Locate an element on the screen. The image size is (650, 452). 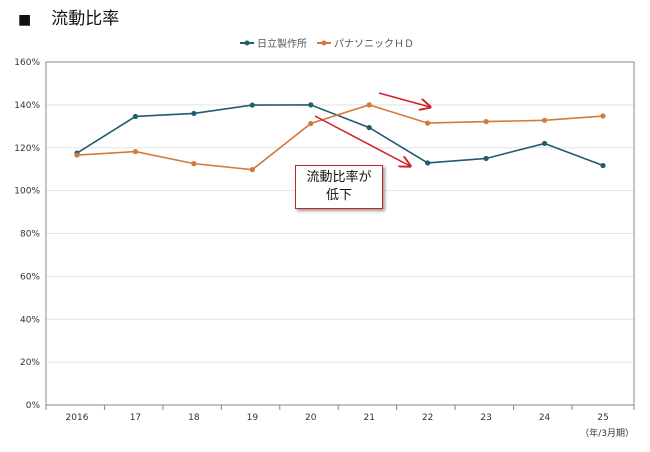
y-tick-label: 40% is located at coordinates (30, 320).